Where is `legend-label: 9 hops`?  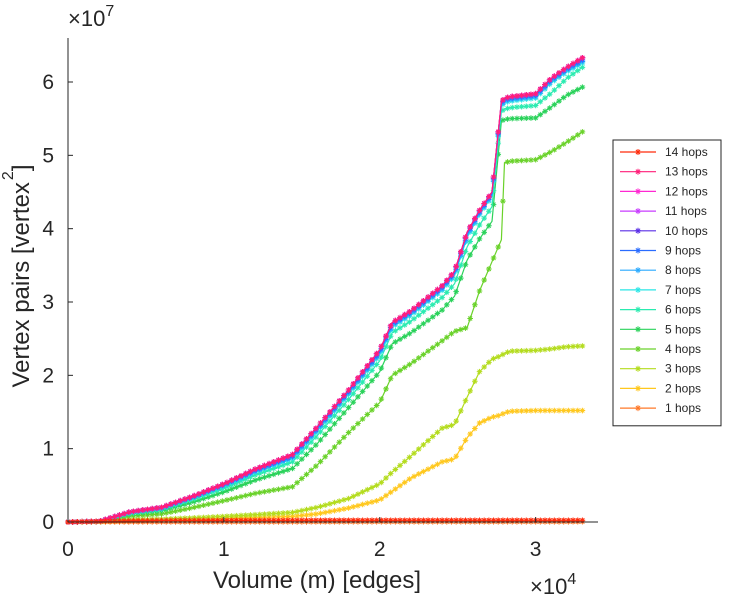
legend-label: 9 hops is located at coordinates (683, 251).